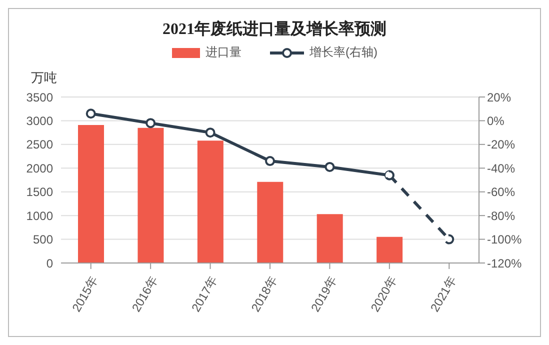 This screenshot has height=345, width=549. Describe the element at coordinates (43, 239) in the screenshot. I see `y-tick-label: 500` at that location.